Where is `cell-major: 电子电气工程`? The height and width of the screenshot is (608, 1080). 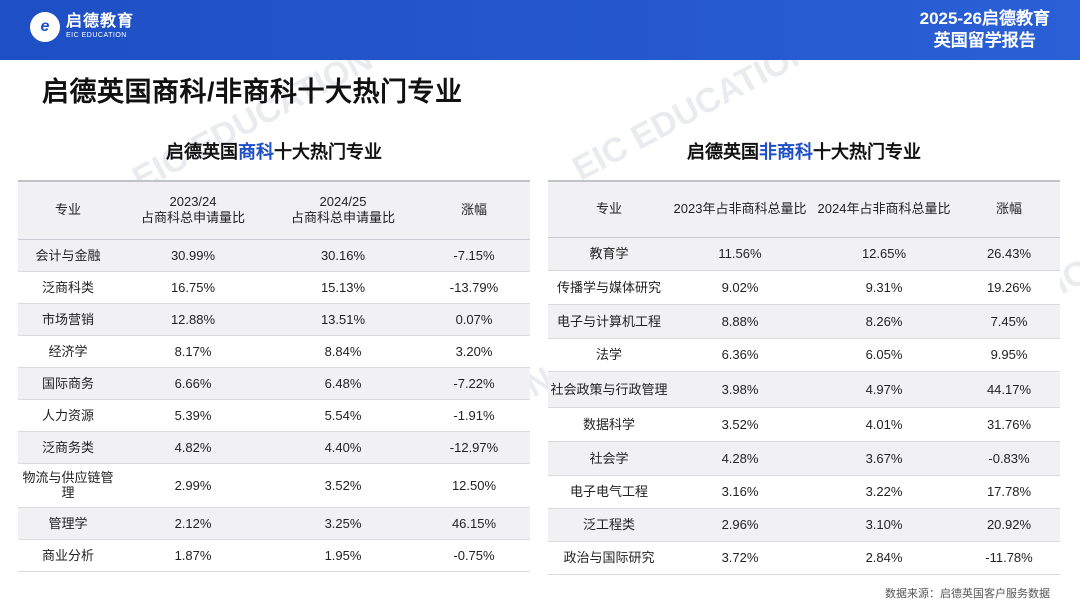 cell-major: 电子电气工程 is located at coordinates (609, 492).